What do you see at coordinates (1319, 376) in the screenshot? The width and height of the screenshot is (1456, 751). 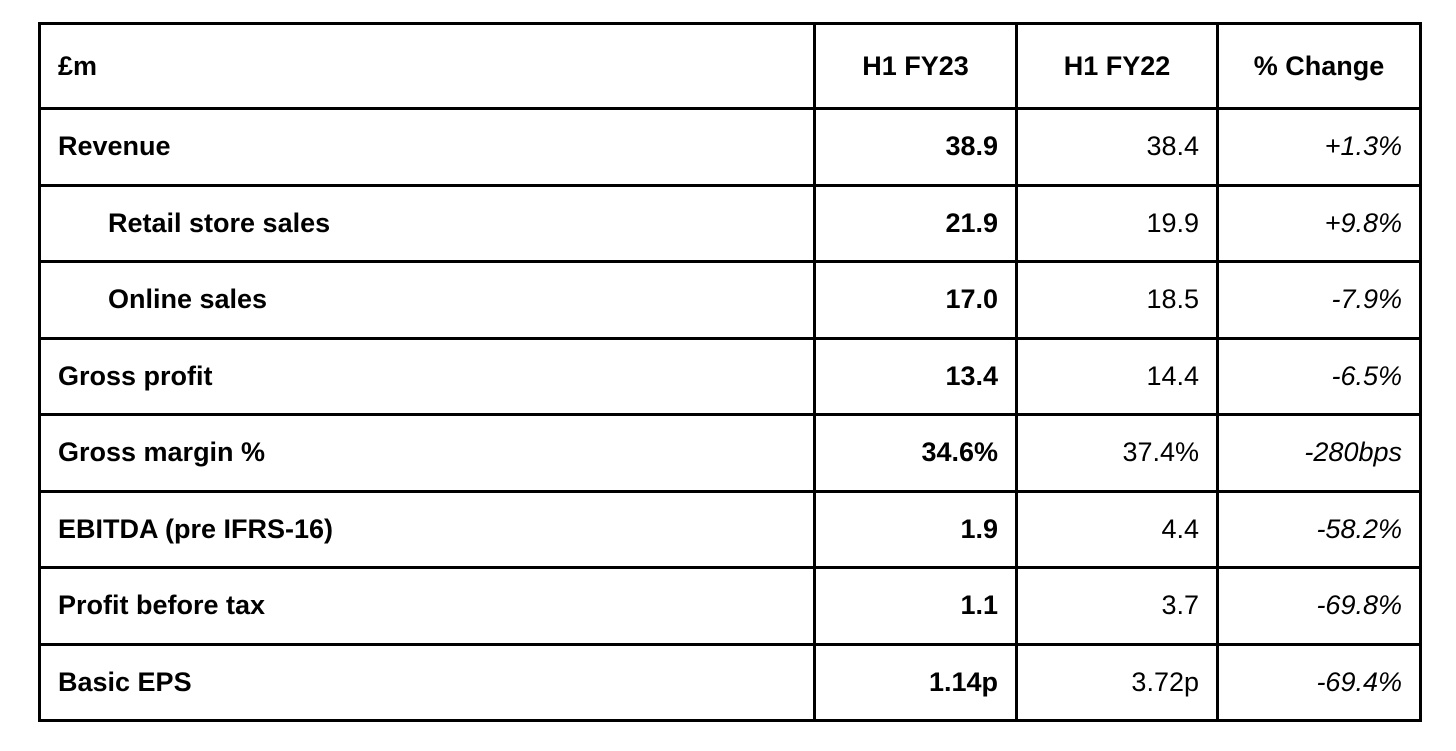 I see `change-value: -6.5%` at bounding box center [1319, 376].